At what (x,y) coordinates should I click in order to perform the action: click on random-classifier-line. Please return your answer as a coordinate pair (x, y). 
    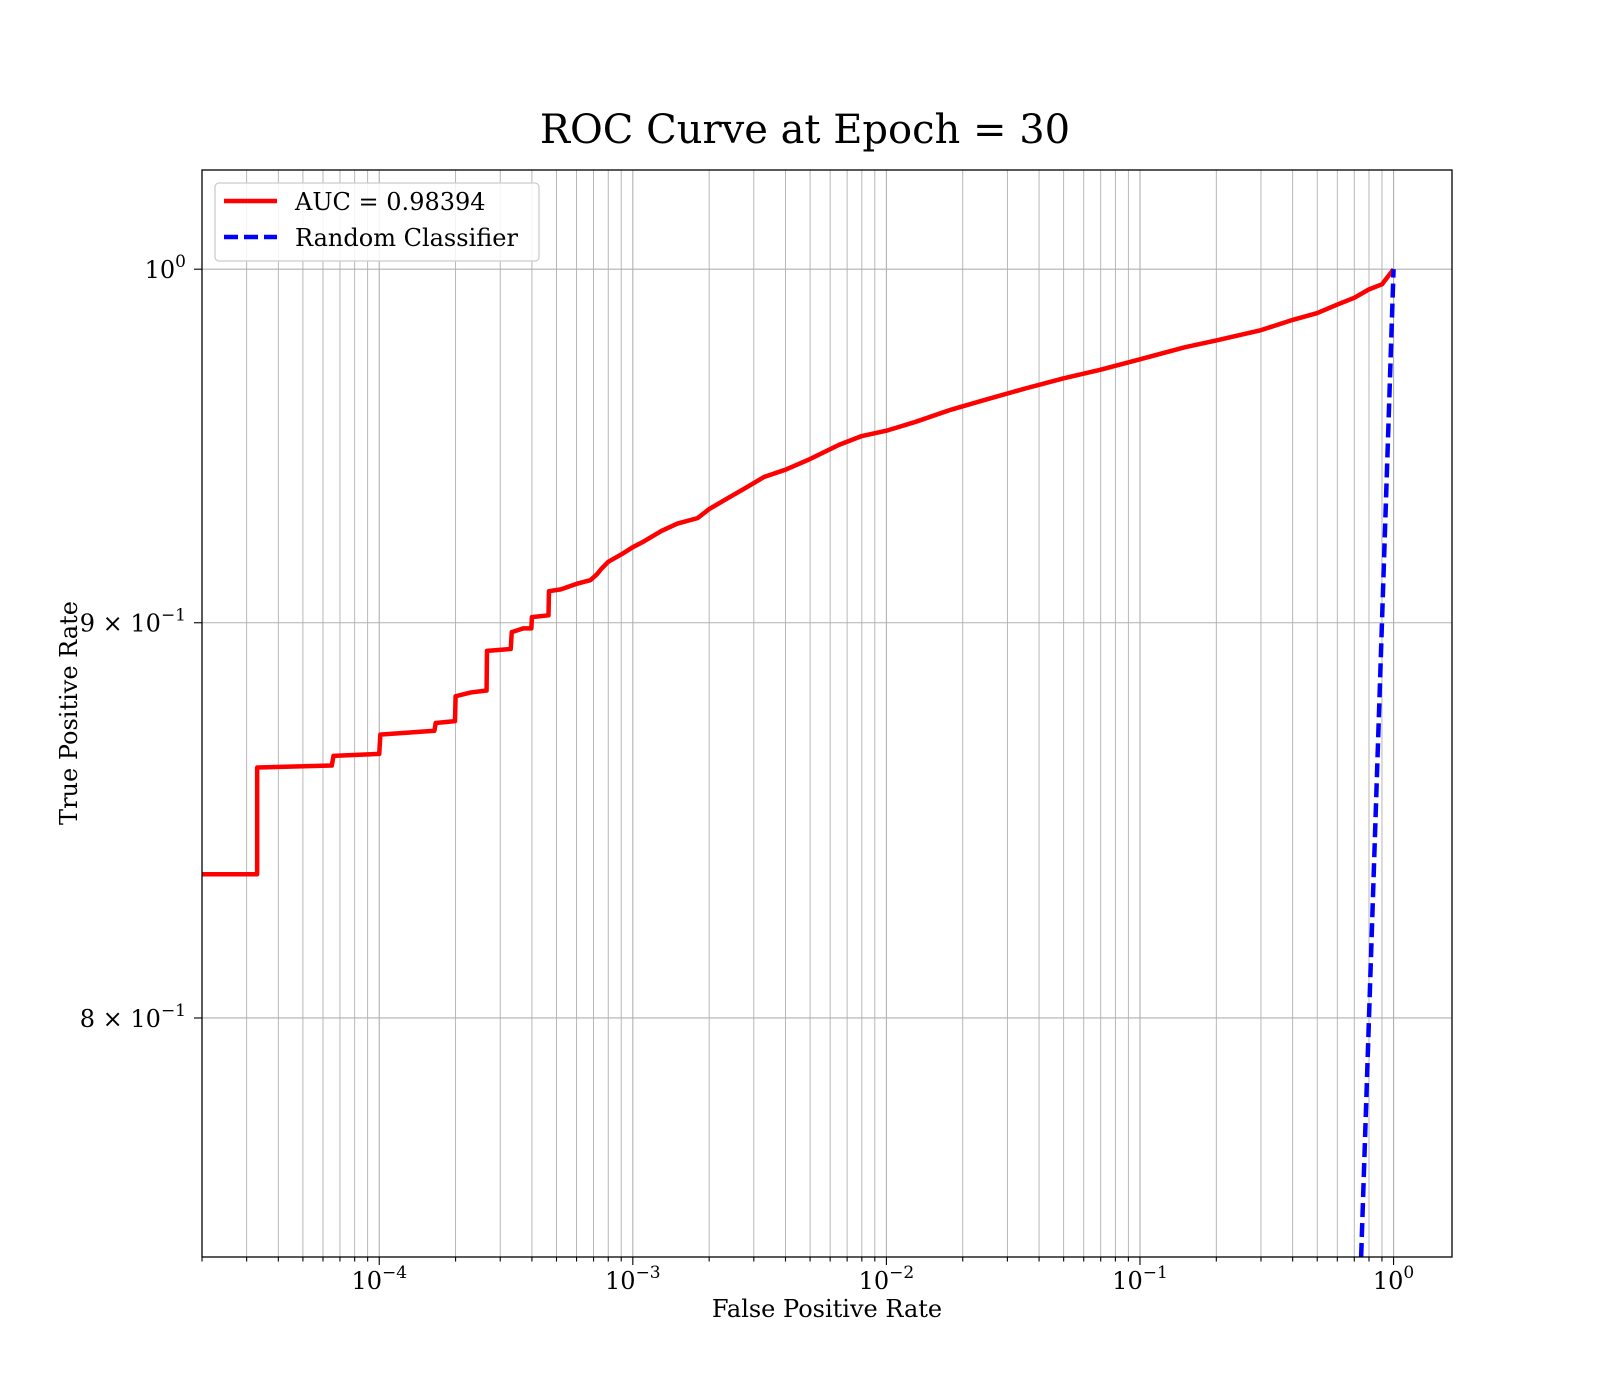
    Looking at the image, I should click on (1377, 763).